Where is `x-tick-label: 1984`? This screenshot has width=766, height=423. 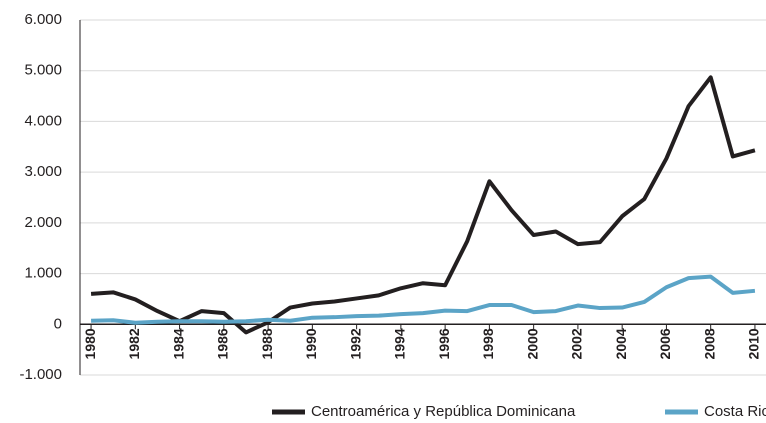
x-tick-label: 1984 is located at coordinates (178, 343).